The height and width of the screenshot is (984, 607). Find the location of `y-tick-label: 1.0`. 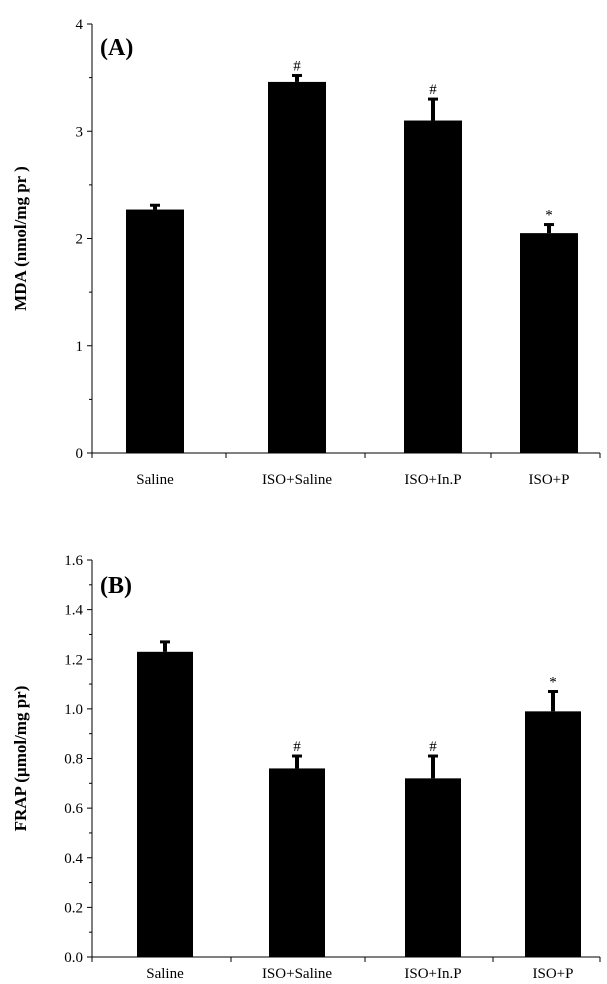

y-tick-label: 1.0 is located at coordinates (73, 710).